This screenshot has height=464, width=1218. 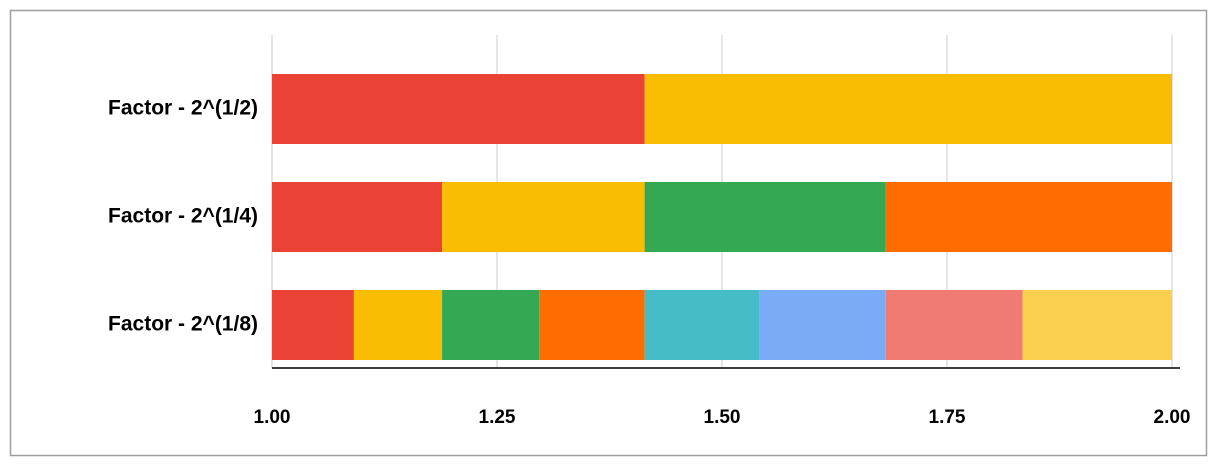 What do you see at coordinates (183, 216) in the screenshot?
I see `y-tick-label: Factor - 2^(1/4)` at bounding box center [183, 216].